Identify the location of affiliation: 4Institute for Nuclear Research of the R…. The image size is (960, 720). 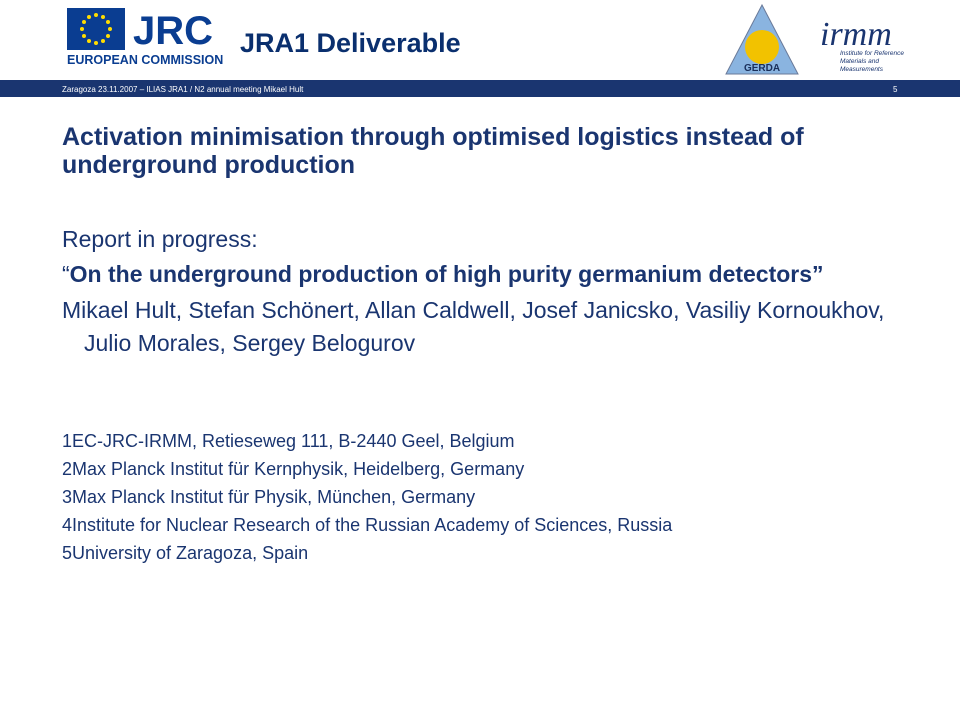
(367, 525).